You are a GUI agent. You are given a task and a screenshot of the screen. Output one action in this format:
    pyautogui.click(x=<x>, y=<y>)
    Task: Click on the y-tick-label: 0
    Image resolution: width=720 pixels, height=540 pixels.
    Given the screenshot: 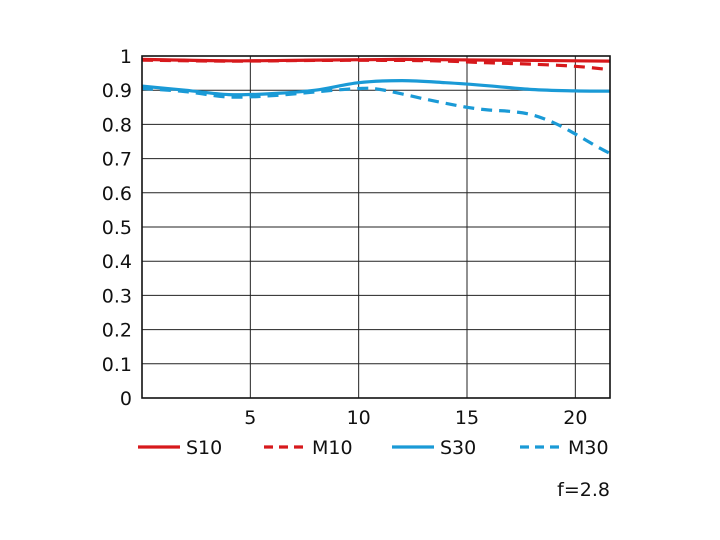 What is the action you would take?
    pyautogui.click(x=126, y=399)
    